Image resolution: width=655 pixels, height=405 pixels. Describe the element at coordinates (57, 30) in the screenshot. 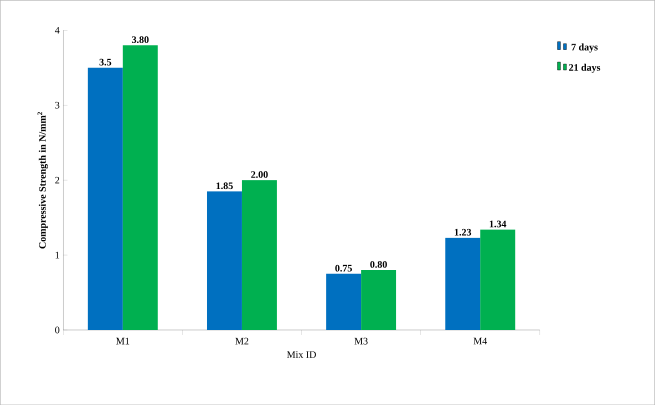

I see `y-tick-label: 4` at that location.